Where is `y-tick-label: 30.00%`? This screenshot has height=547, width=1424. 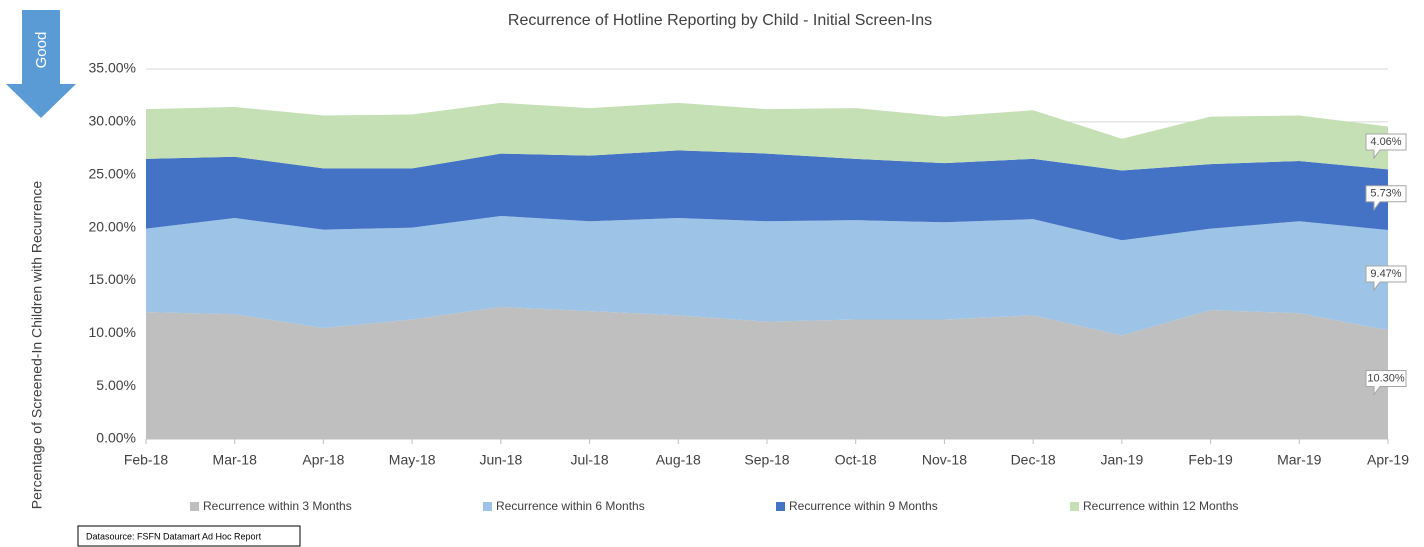 y-tick-label: 30.00% is located at coordinates (112, 121).